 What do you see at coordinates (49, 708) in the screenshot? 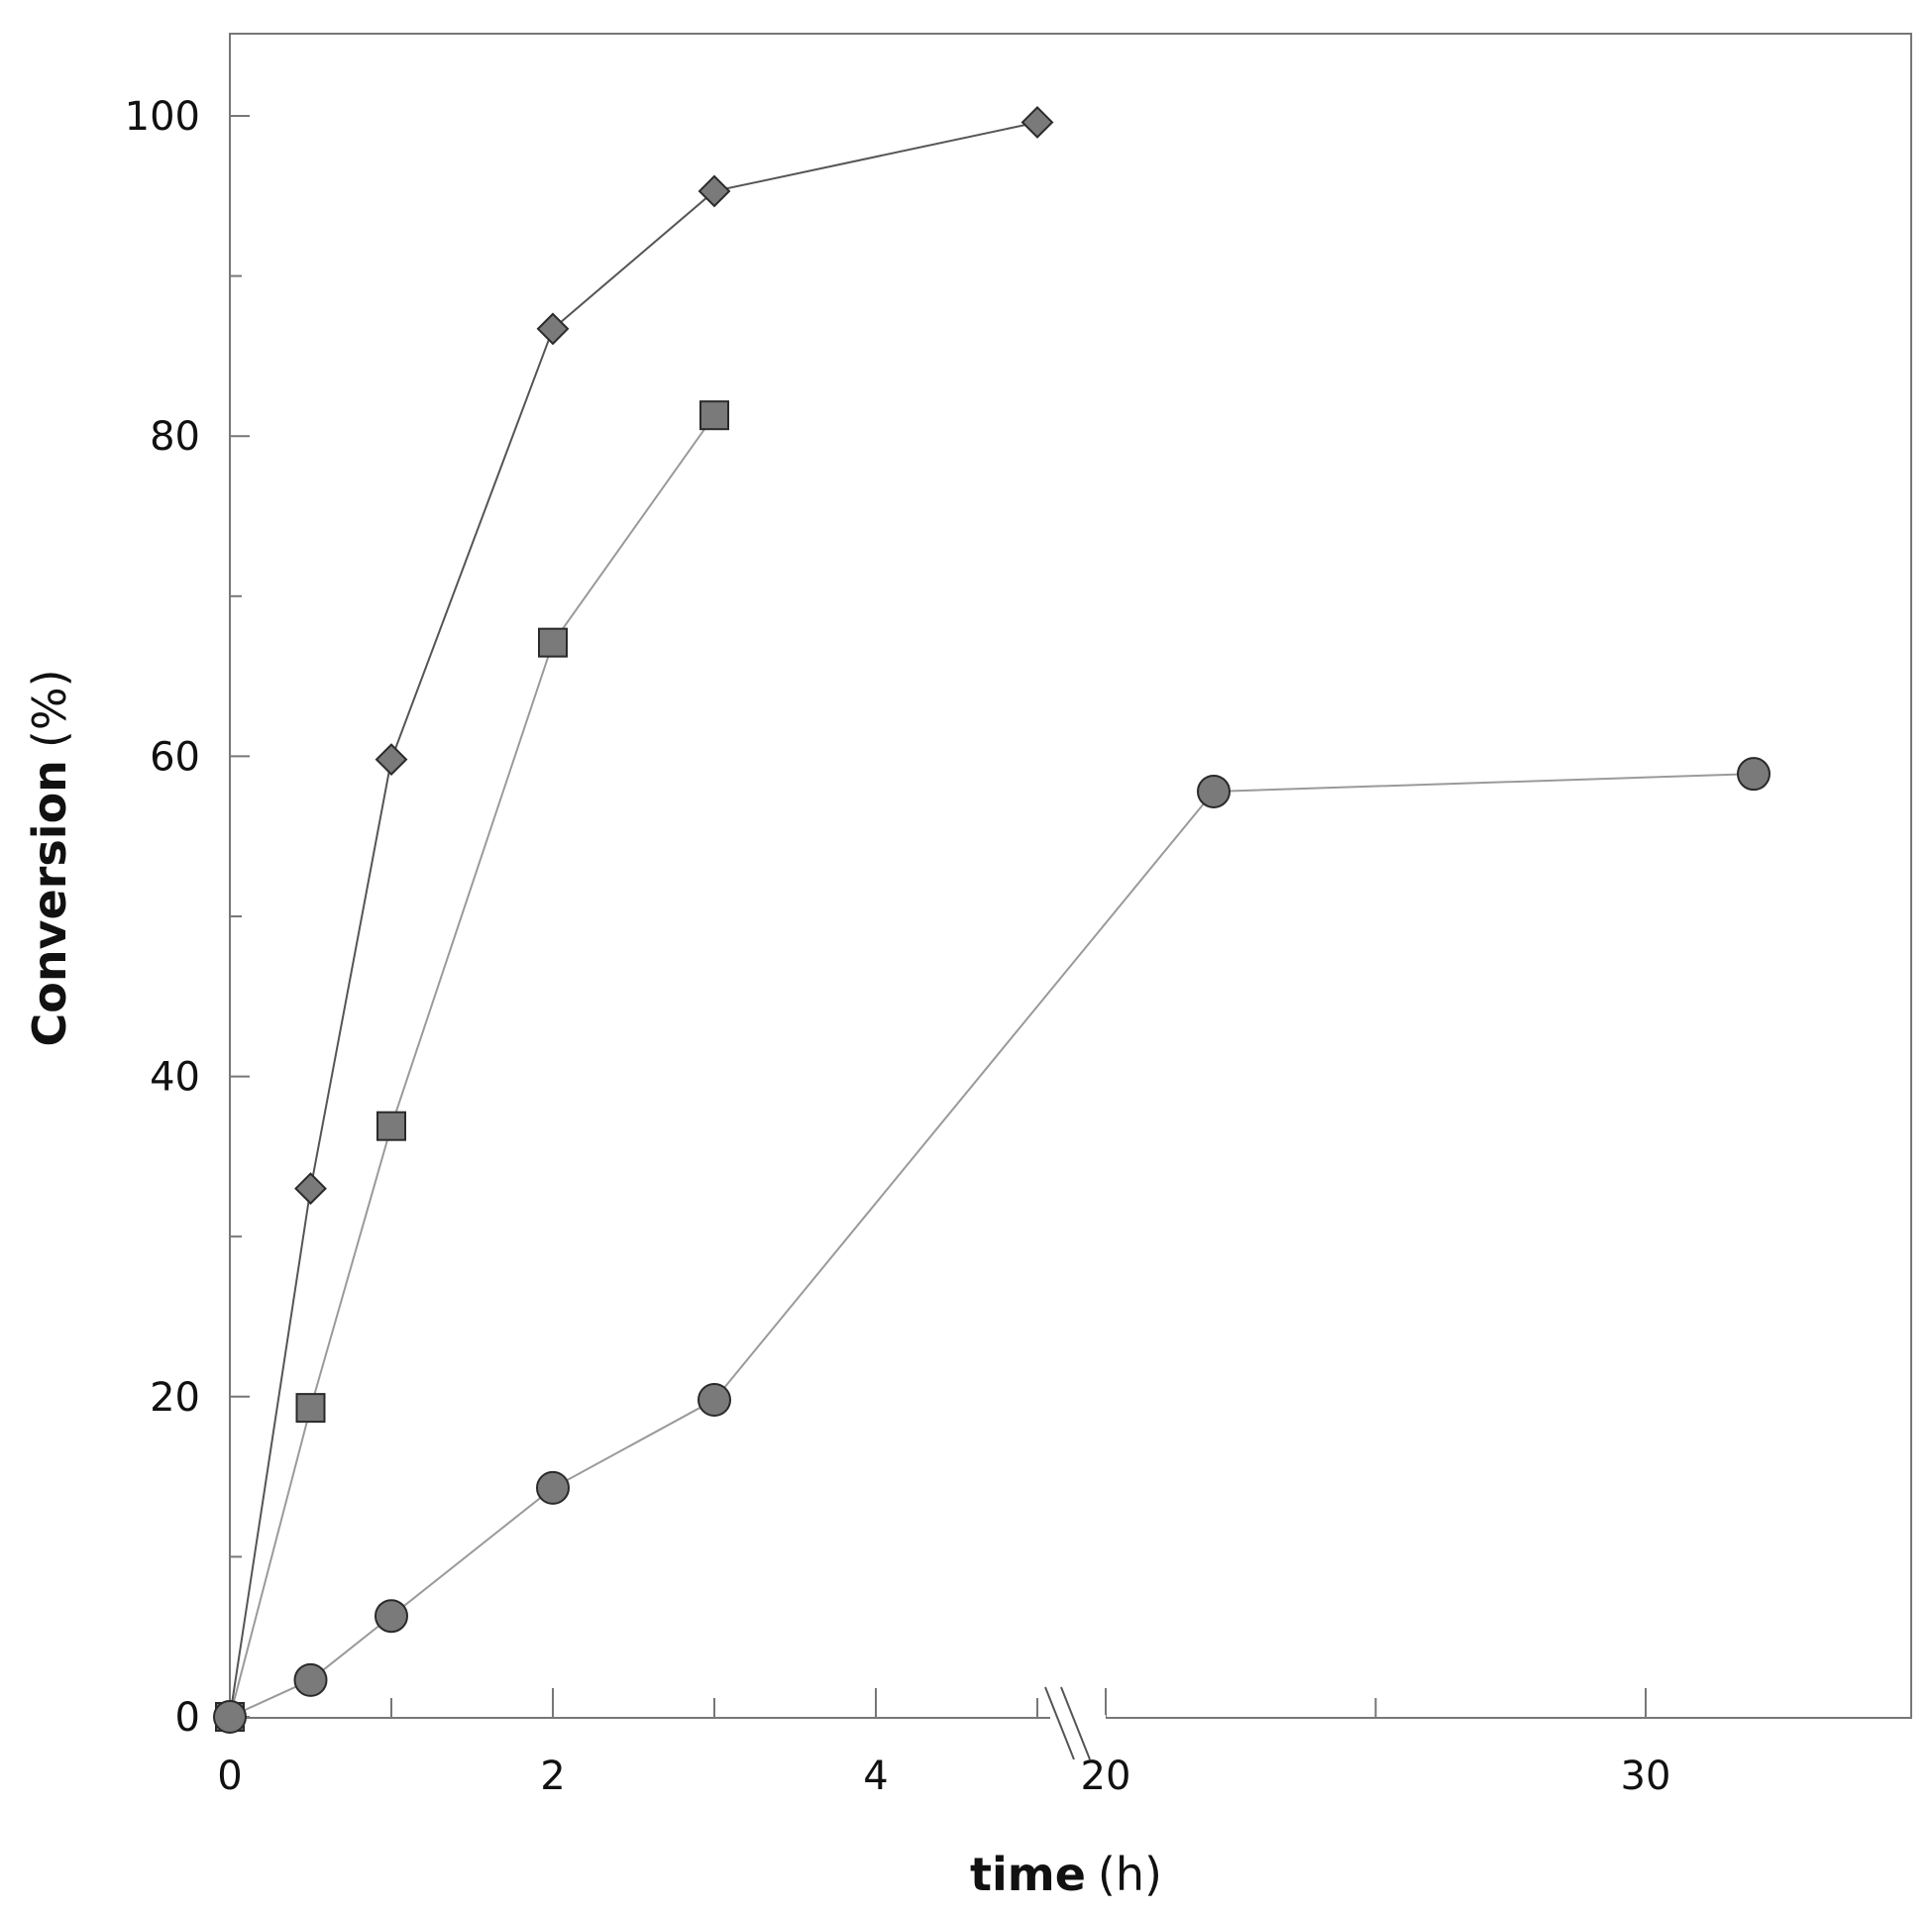
I see `y-axis-title-unit: (%)` at bounding box center [49, 708].